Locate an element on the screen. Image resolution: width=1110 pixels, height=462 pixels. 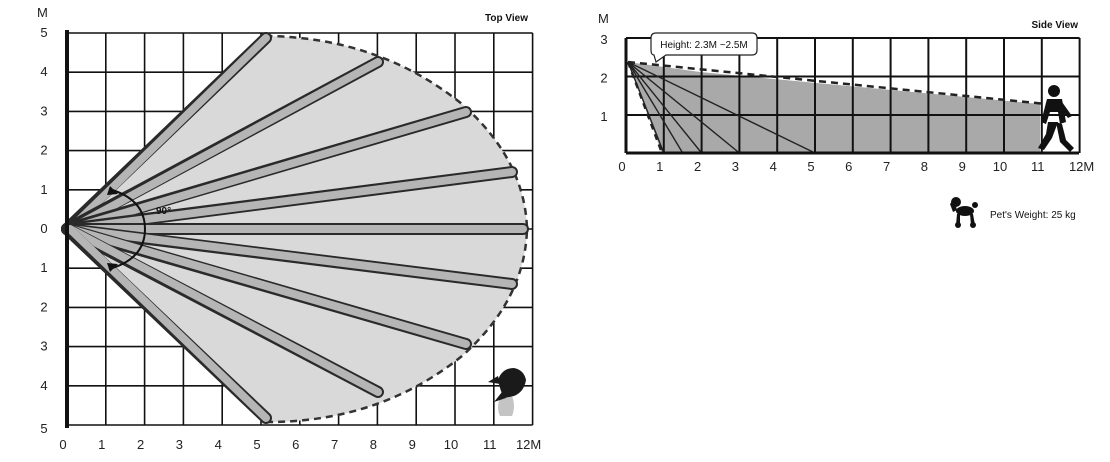
top-x-tick-label: 1 is located at coordinates (101, 444).